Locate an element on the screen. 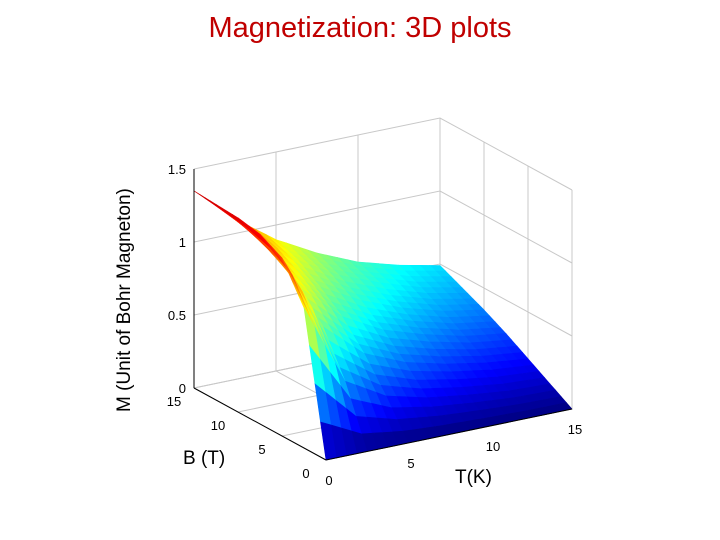  x-axis-label: T(K) is located at coordinates (473, 477).